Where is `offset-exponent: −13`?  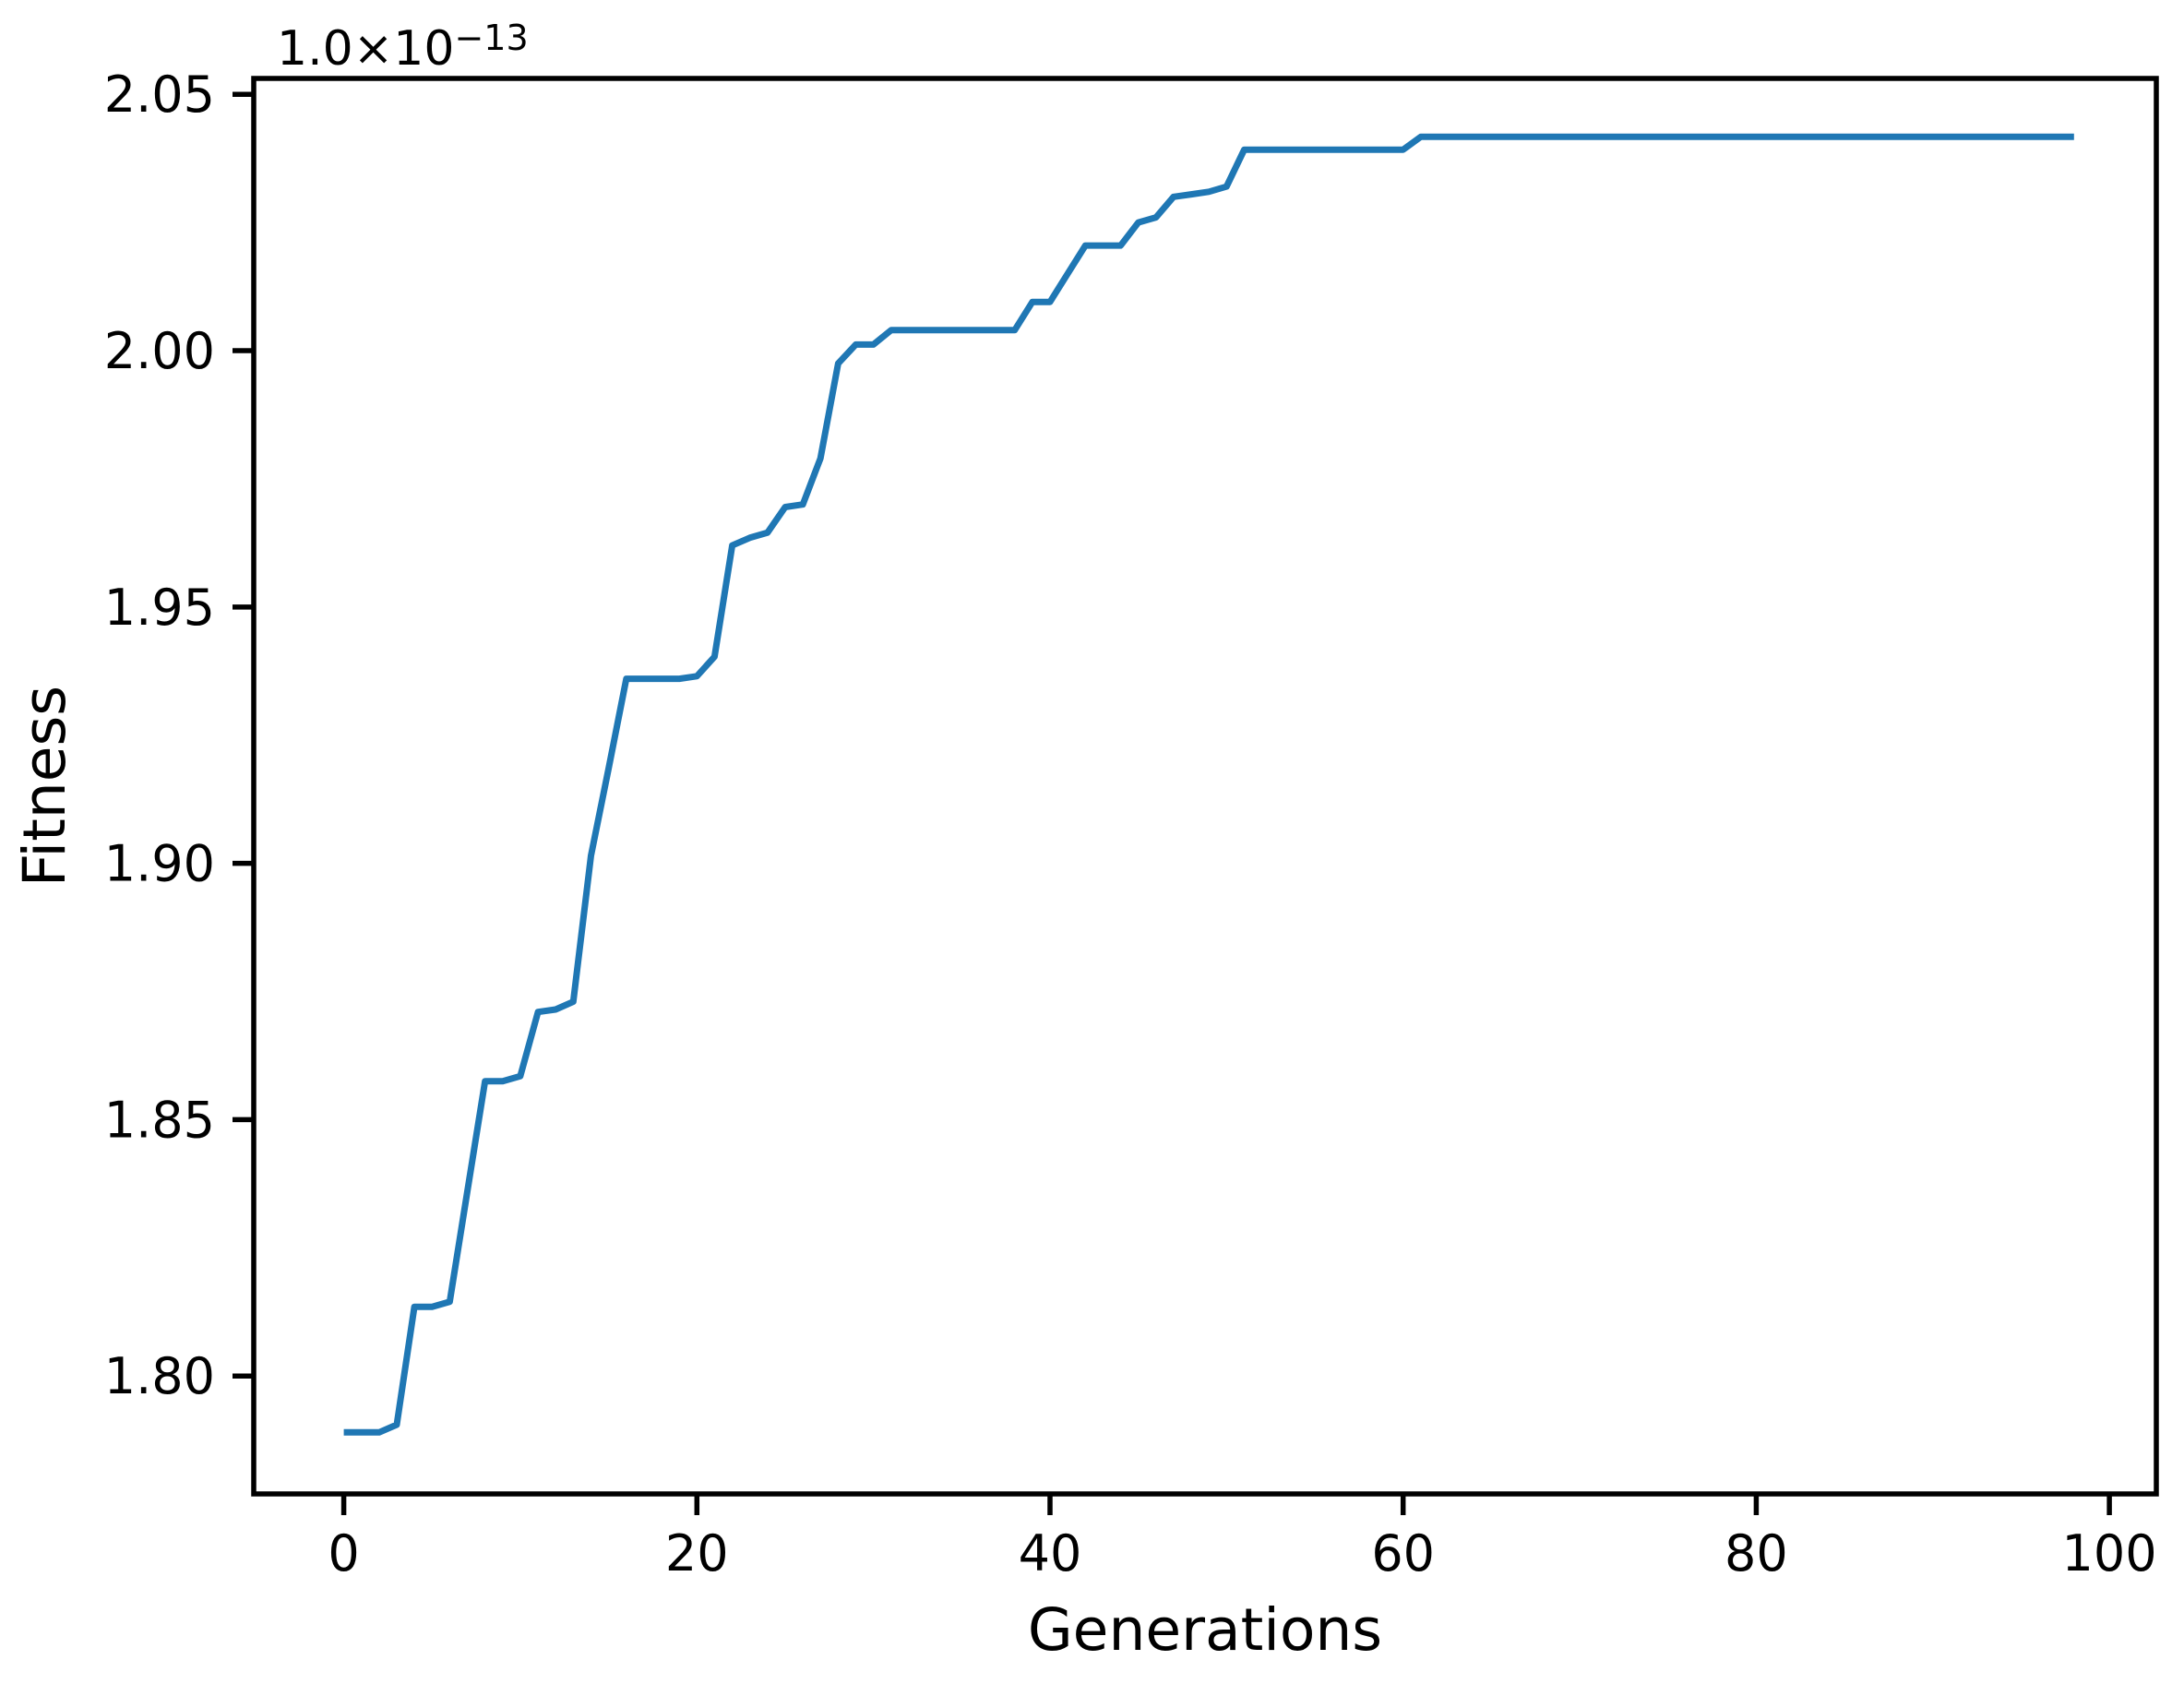 offset-exponent: −13 is located at coordinates (491, 38).